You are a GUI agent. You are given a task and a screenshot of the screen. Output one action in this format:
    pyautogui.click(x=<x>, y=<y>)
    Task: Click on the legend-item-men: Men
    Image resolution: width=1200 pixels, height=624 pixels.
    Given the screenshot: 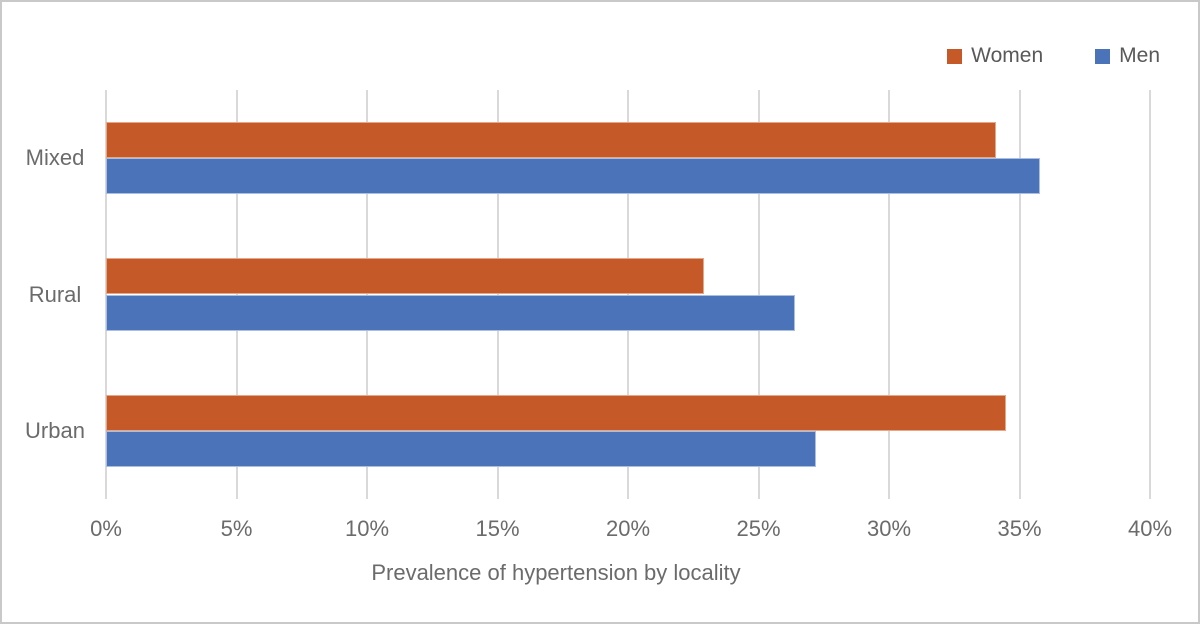 What is the action you would take?
    pyautogui.click(x=1127, y=56)
    